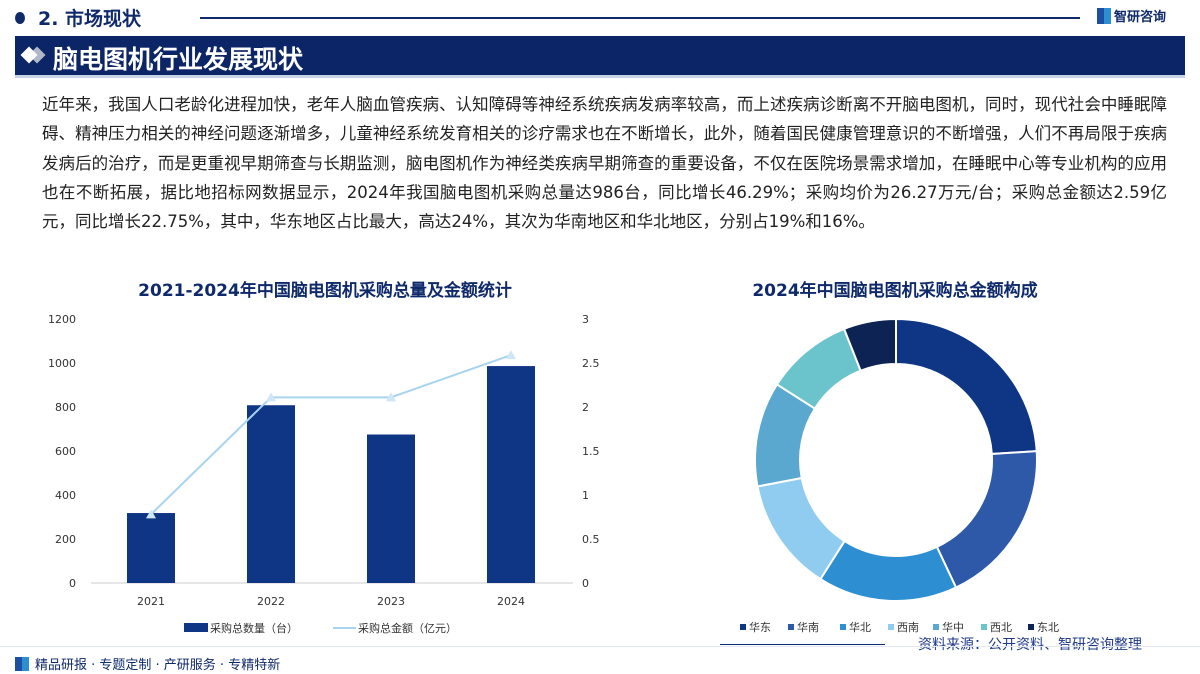 This screenshot has height=674, width=1200. What do you see at coordinates (511, 474) in the screenshot?
I see `bar-2024` at bounding box center [511, 474].